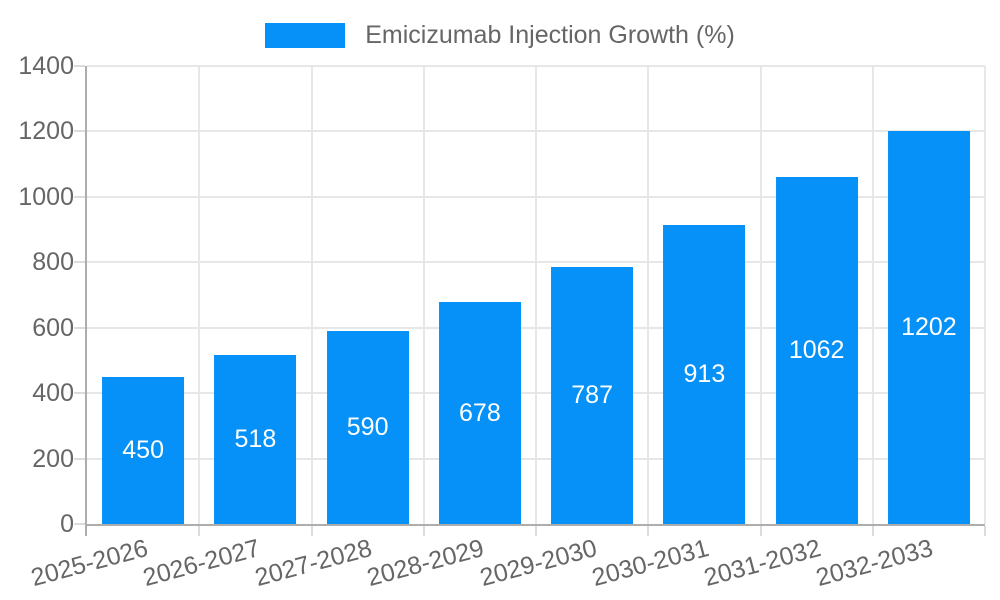 The image size is (1000, 600). I want to click on legend: Emicizumab Injection Growth (%), so click(500, 35).